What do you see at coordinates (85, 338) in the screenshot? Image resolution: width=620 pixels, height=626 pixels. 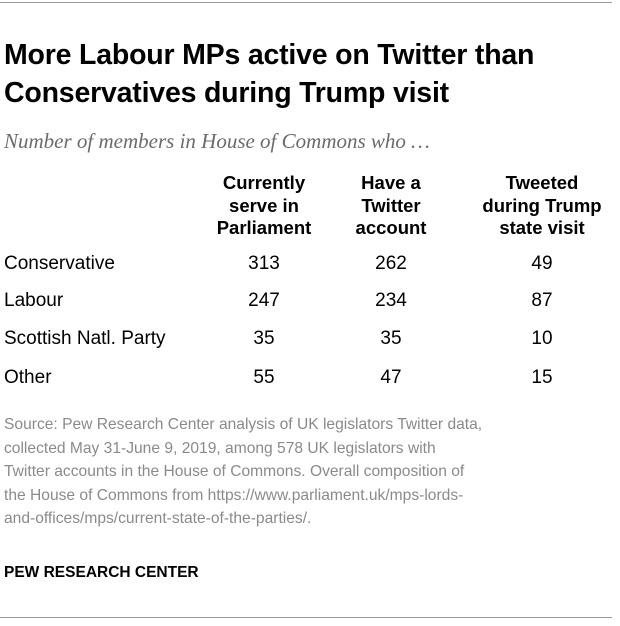 I see `row-label: Scottish Natl. Party` at bounding box center [85, 338].